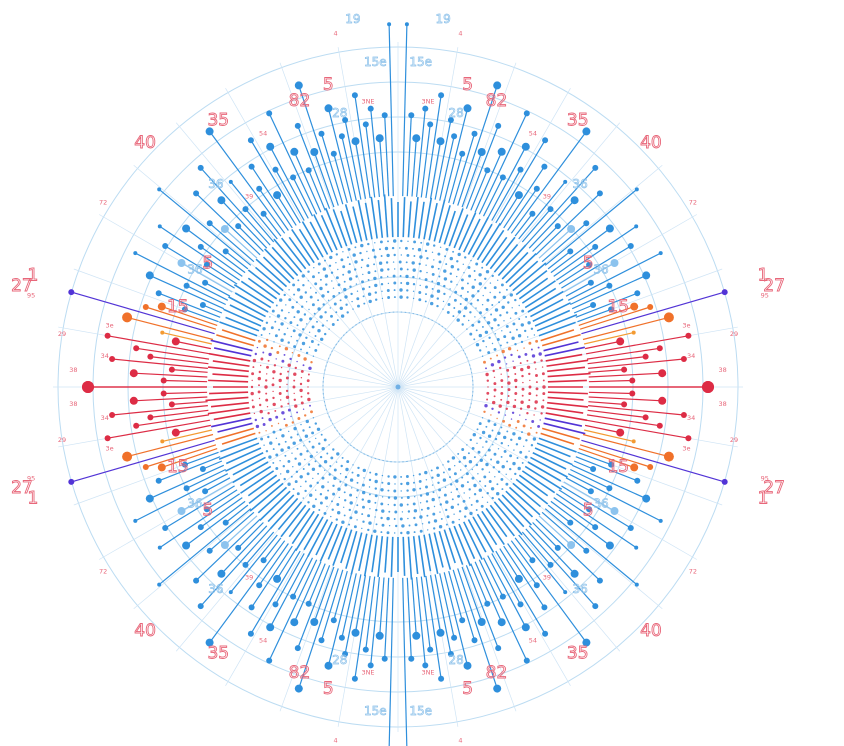 This screenshot has width=844, height=746. What do you see at coordinates (178, 307) in the screenshot?
I see `value-label: 15` at bounding box center [178, 307].